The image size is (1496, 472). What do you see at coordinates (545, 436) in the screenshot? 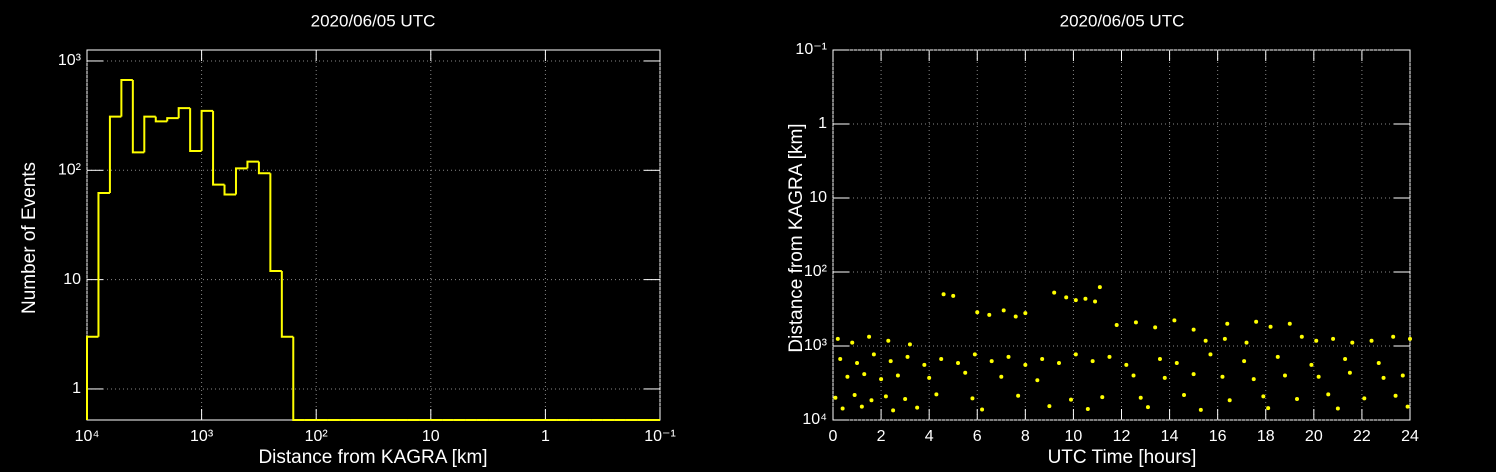
I see `x-tick-label: 1` at bounding box center [545, 436].